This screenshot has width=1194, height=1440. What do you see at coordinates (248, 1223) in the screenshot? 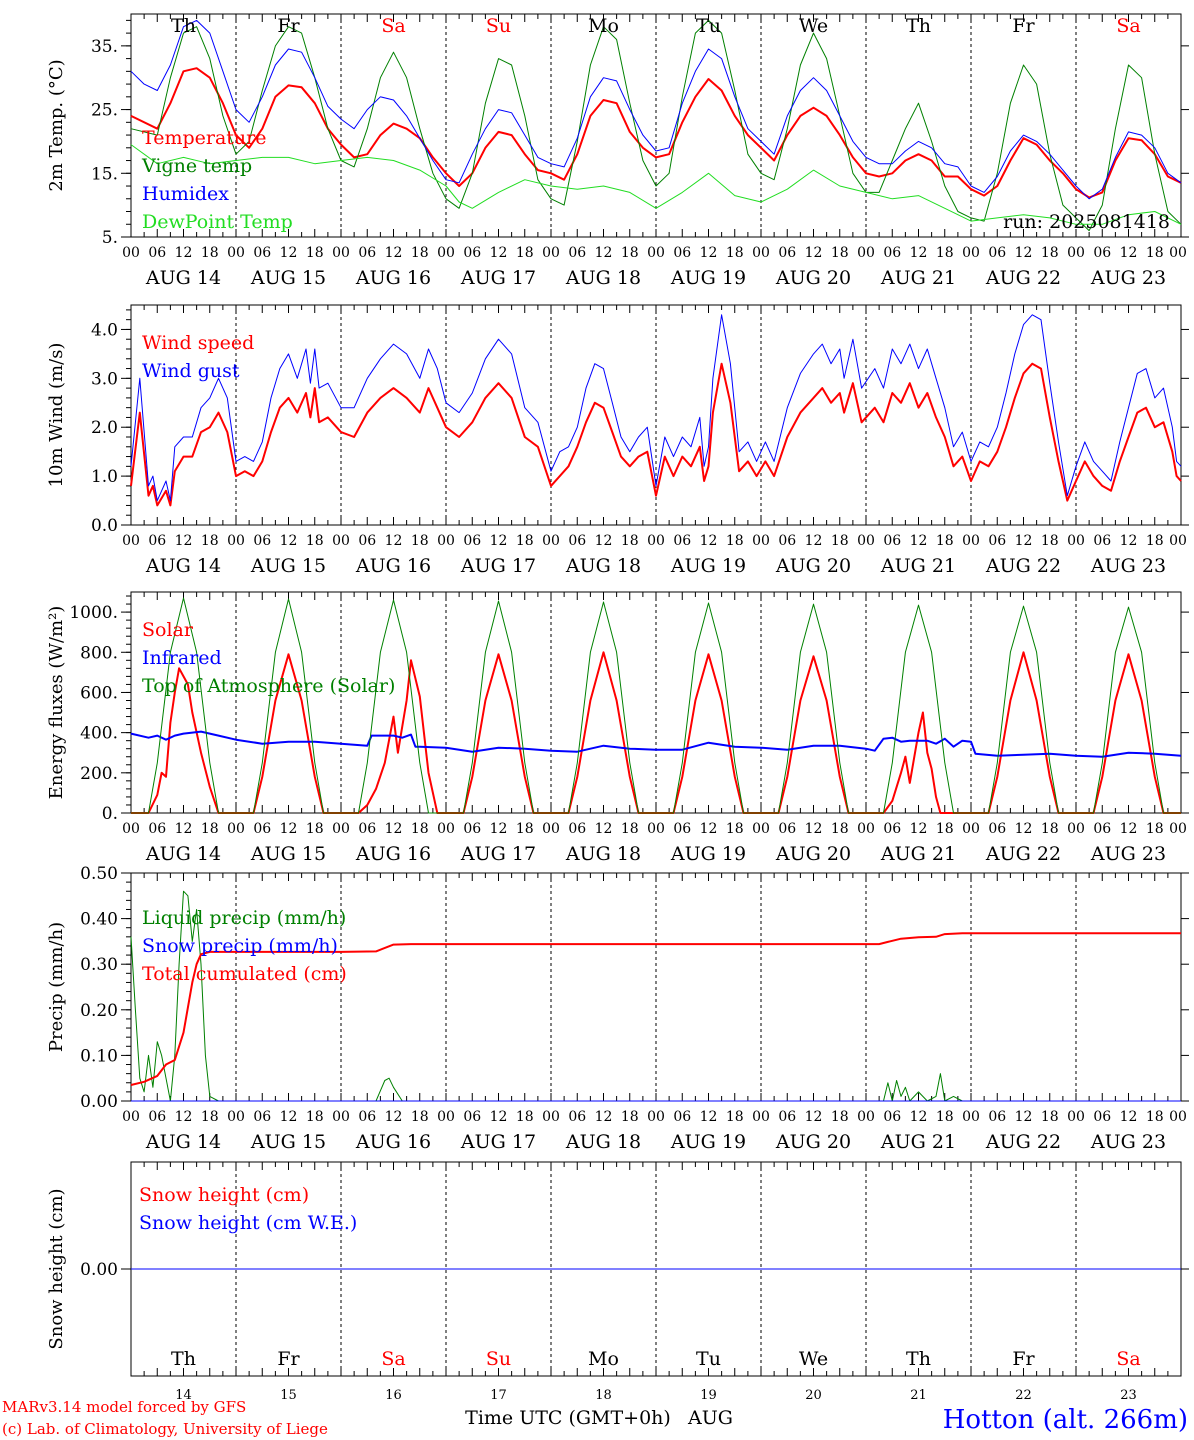
I see `legend-entry: Snow height (cm W.E.)` at bounding box center [248, 1223].